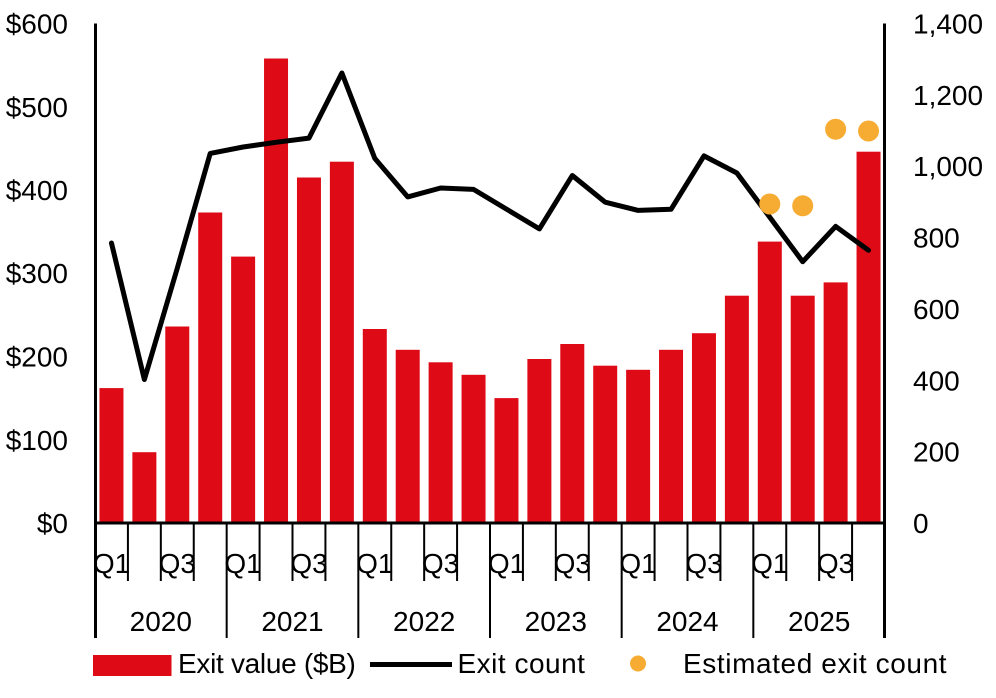 This screenshot has height=698, width=996. I want to click on svg-text: $100, so click(37, 440).